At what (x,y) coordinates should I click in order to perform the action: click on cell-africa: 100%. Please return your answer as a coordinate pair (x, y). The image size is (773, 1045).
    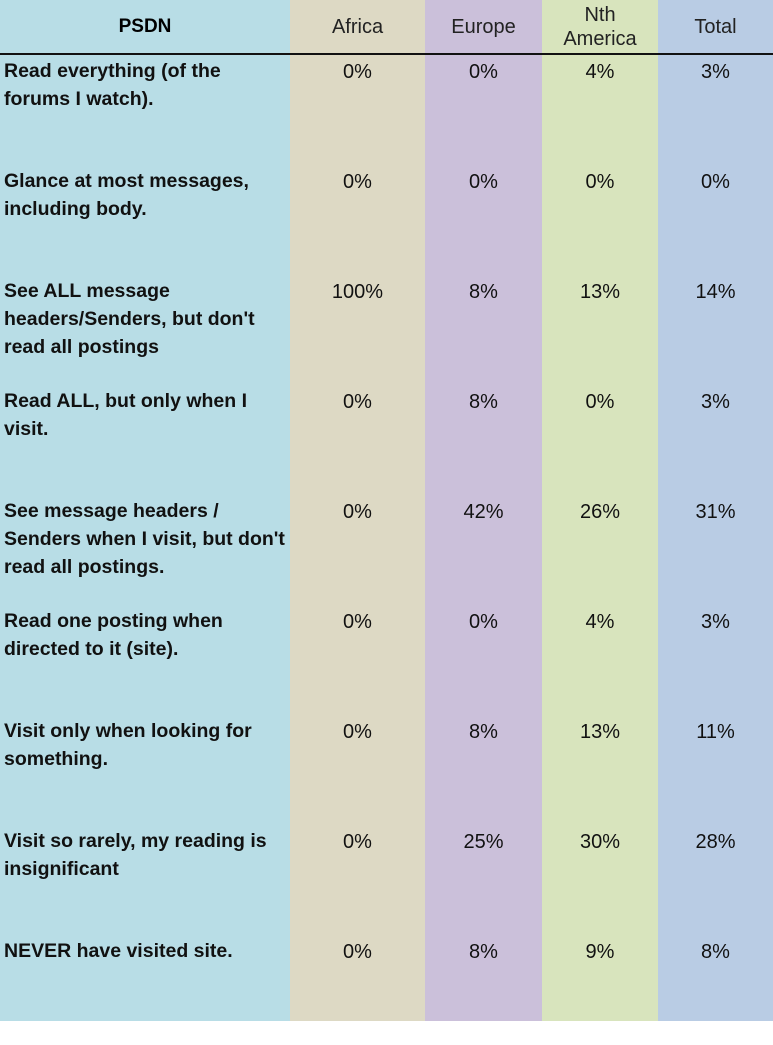
    Looking at the image, I should click on (357, 292).